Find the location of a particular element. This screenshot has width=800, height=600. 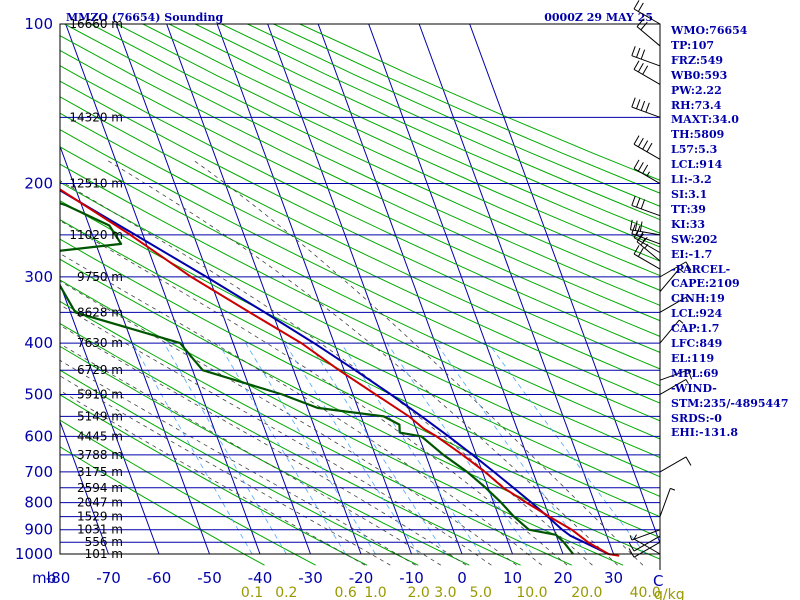

stat-th: TH:5809 is located at coordinates (698, 135).